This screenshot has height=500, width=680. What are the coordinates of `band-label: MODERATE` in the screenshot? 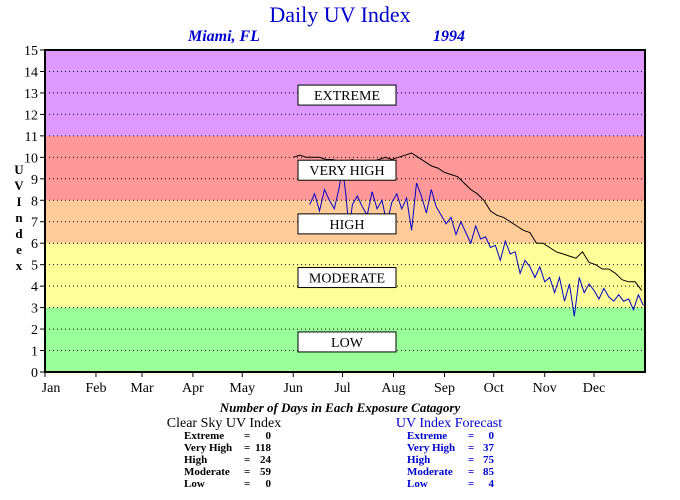 It's located at (347, 279).